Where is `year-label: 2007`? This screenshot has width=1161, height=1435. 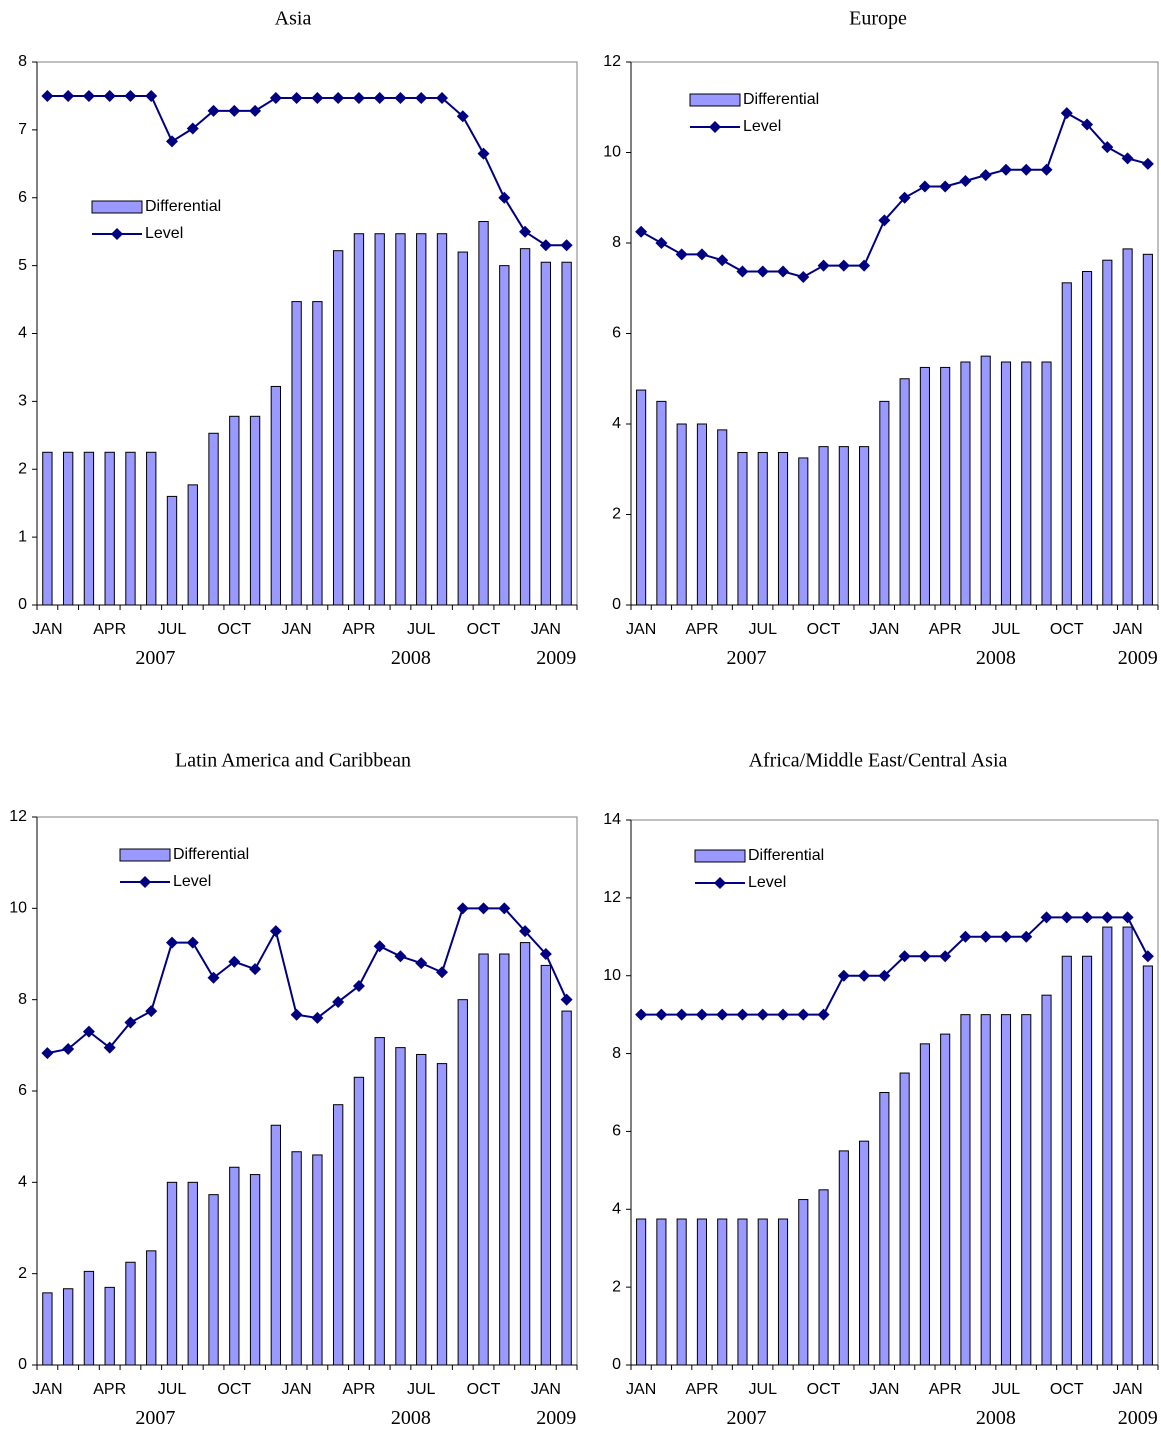
year-label: 2007 is located at coordinates (747, 658).